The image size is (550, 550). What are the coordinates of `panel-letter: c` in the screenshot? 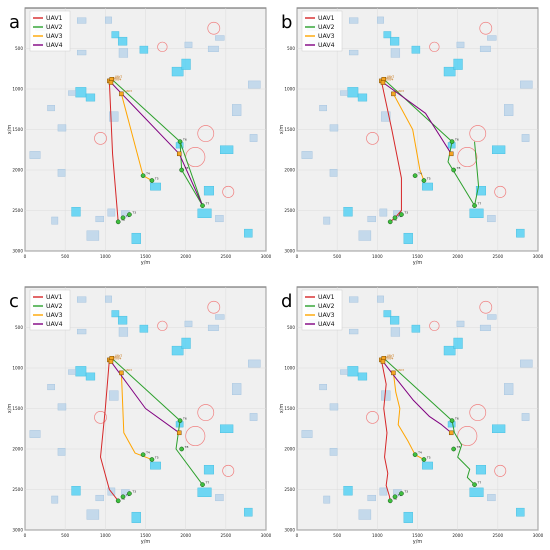 It's located at (14, 301).